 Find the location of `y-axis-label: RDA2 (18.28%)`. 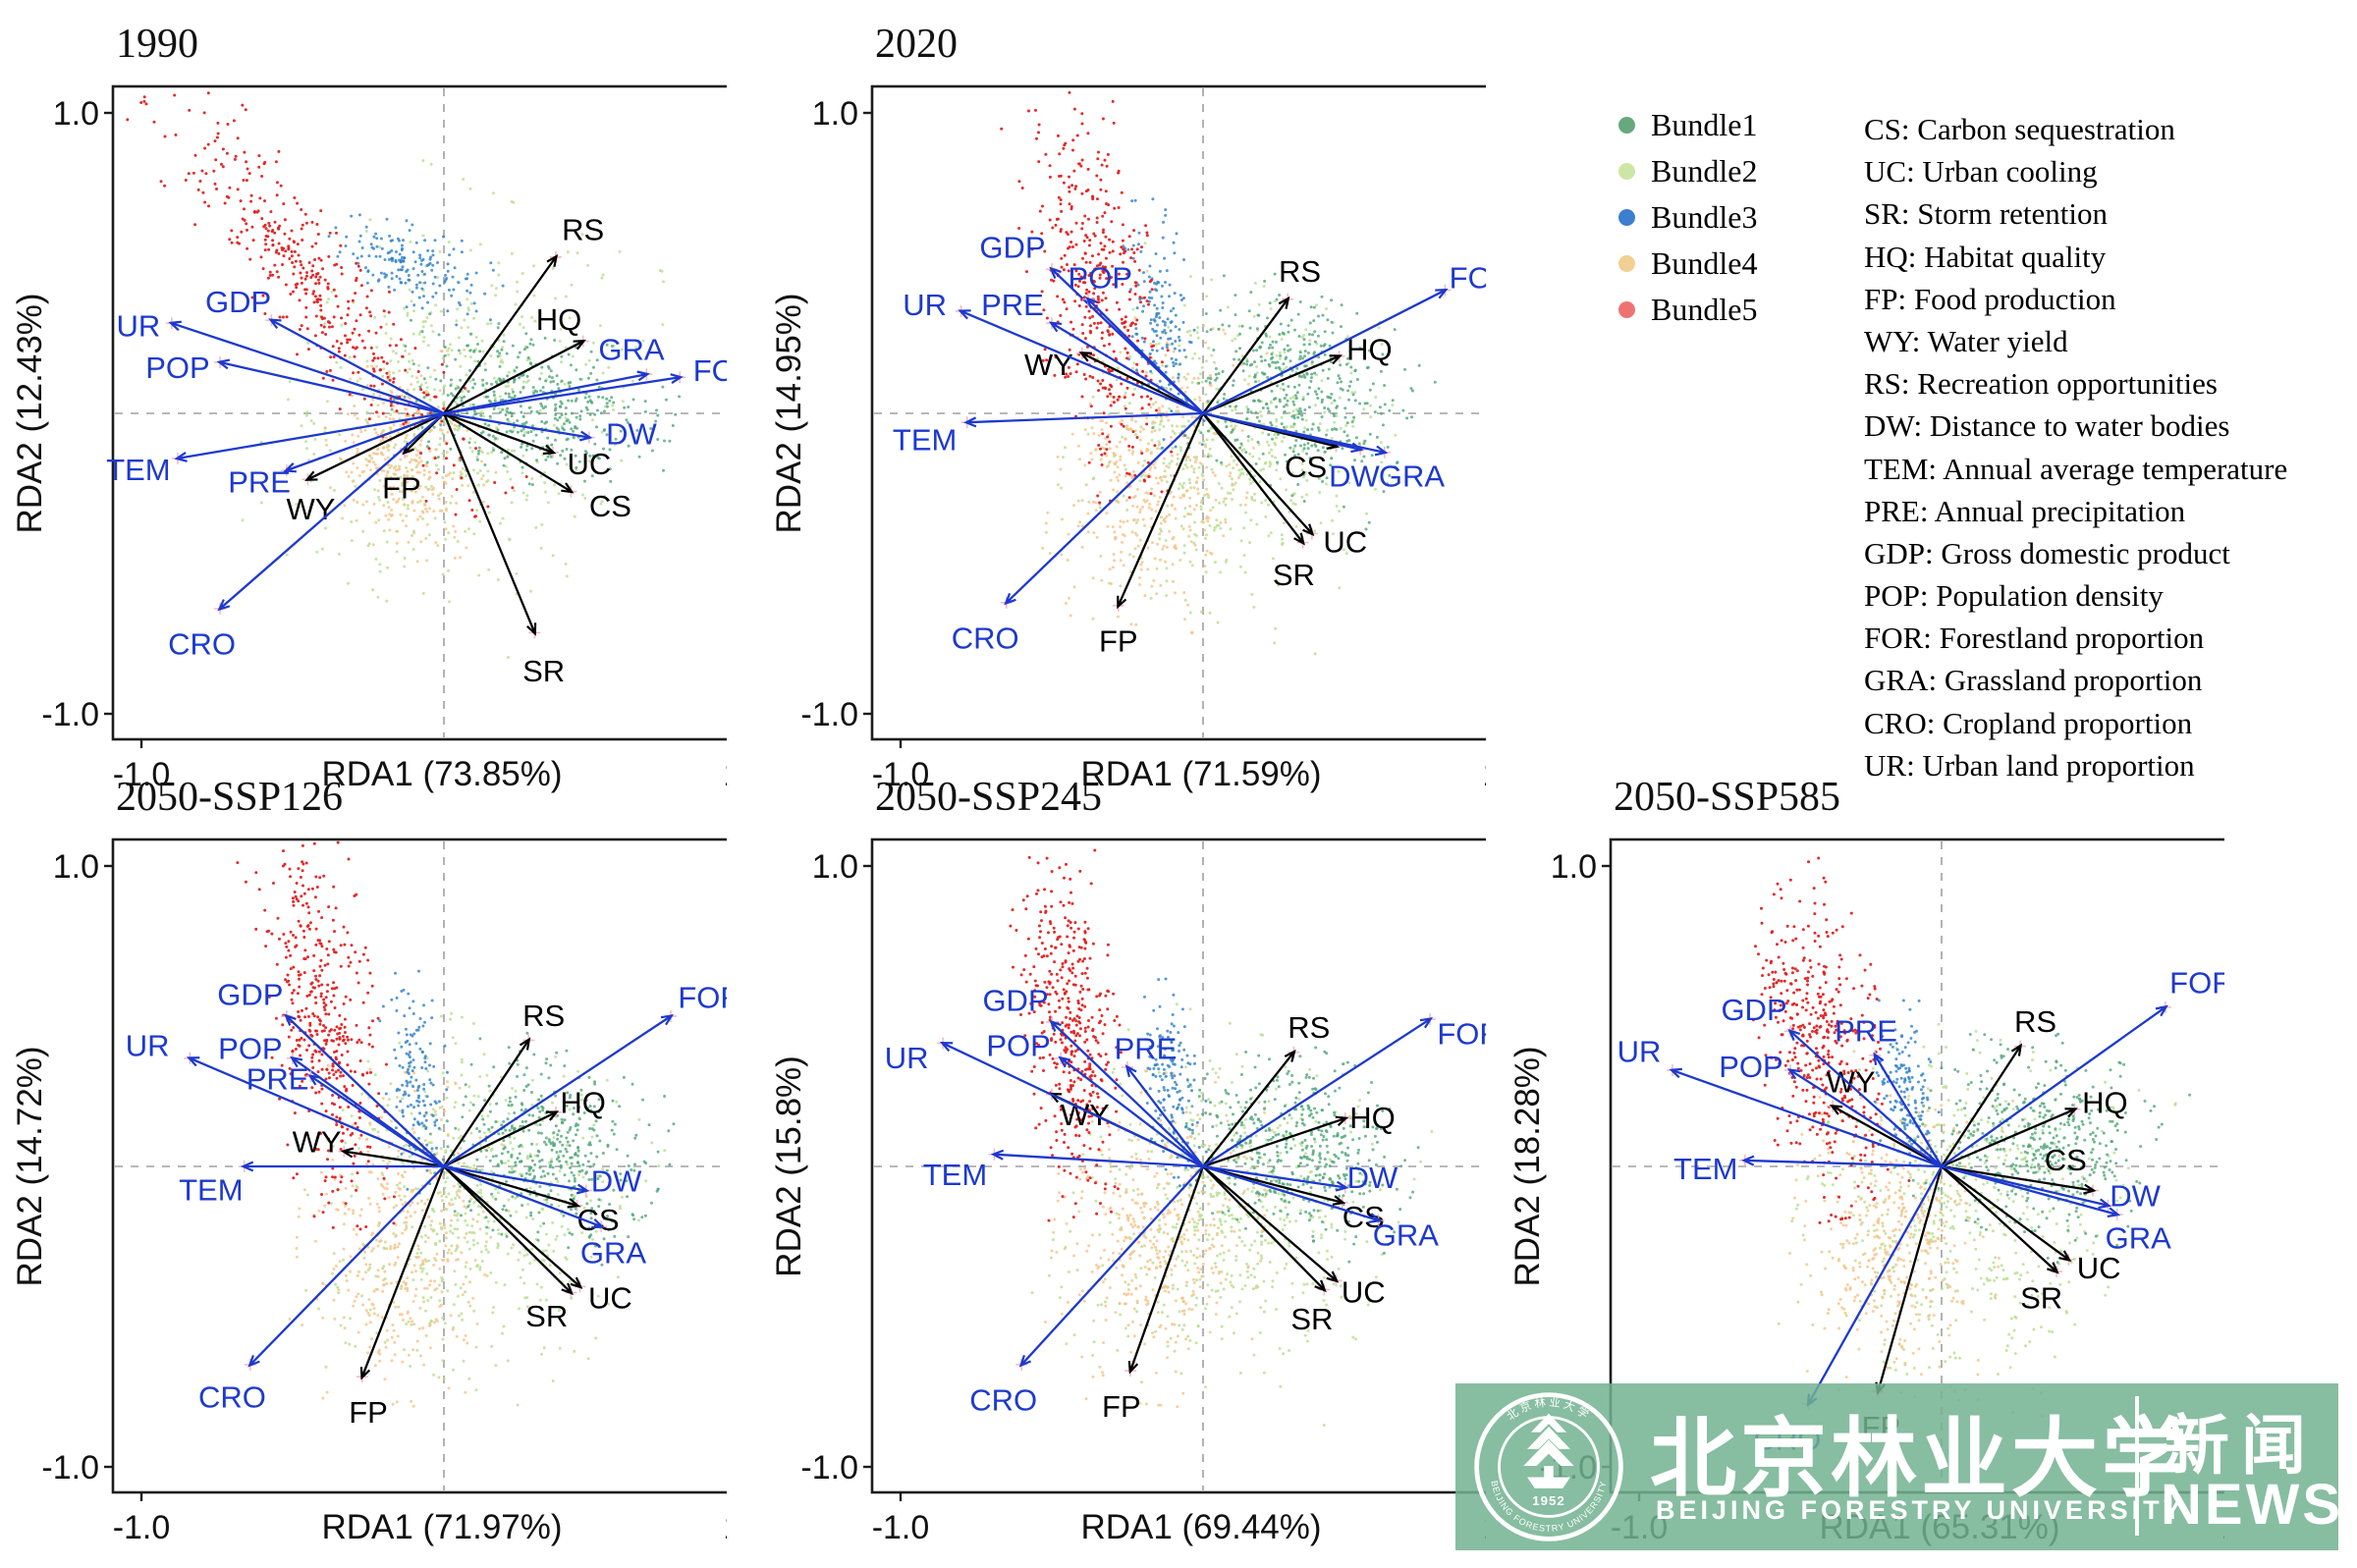

y-axis-label: RDA2 (18.28%) is located at coordinates (1527, 1166).